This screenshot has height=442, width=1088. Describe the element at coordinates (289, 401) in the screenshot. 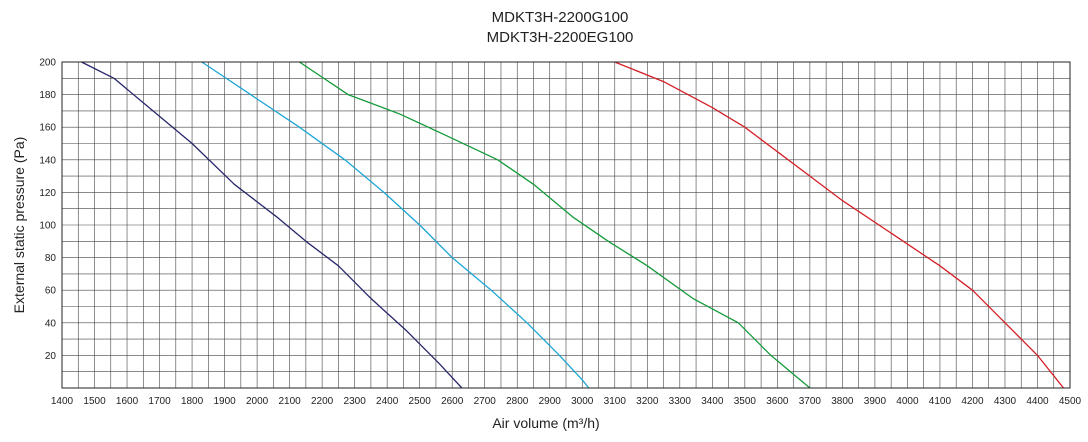

I see `x-tick-label: 2100` at that location.